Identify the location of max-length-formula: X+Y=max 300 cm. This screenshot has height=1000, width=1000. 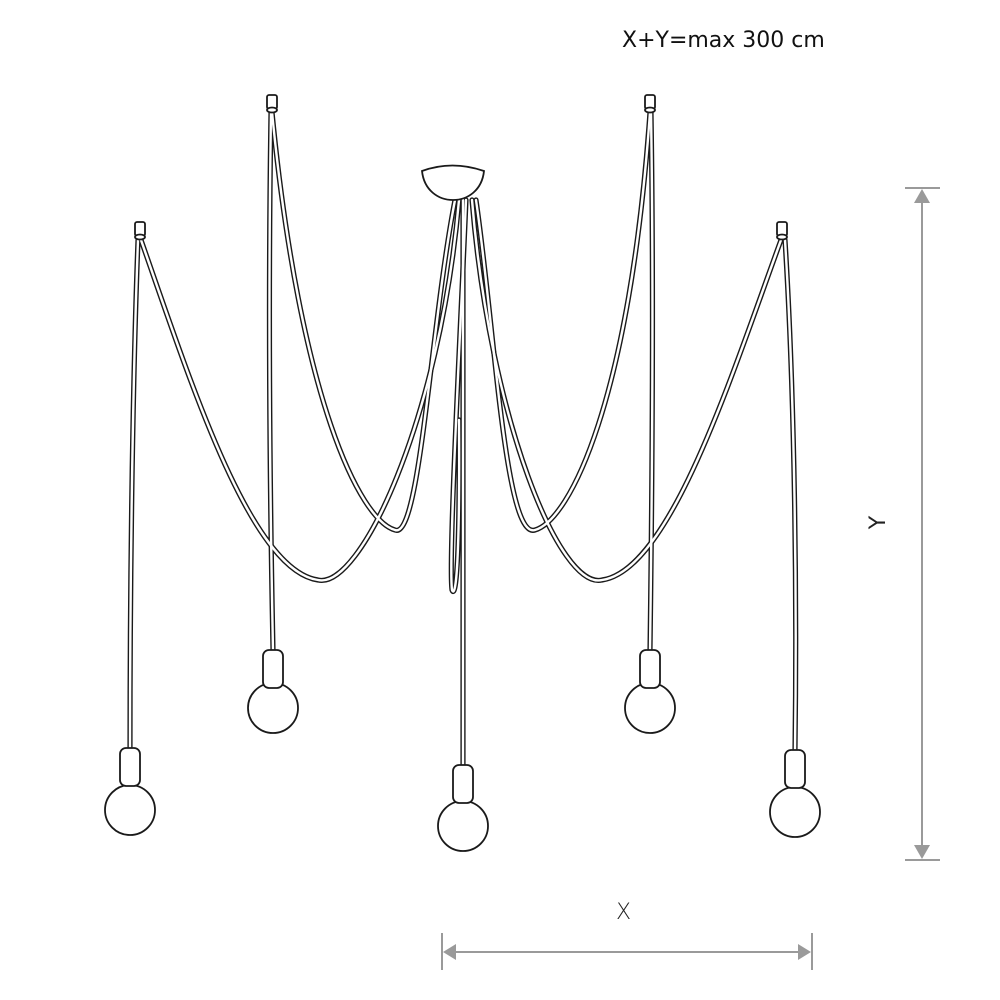
(723, 40).